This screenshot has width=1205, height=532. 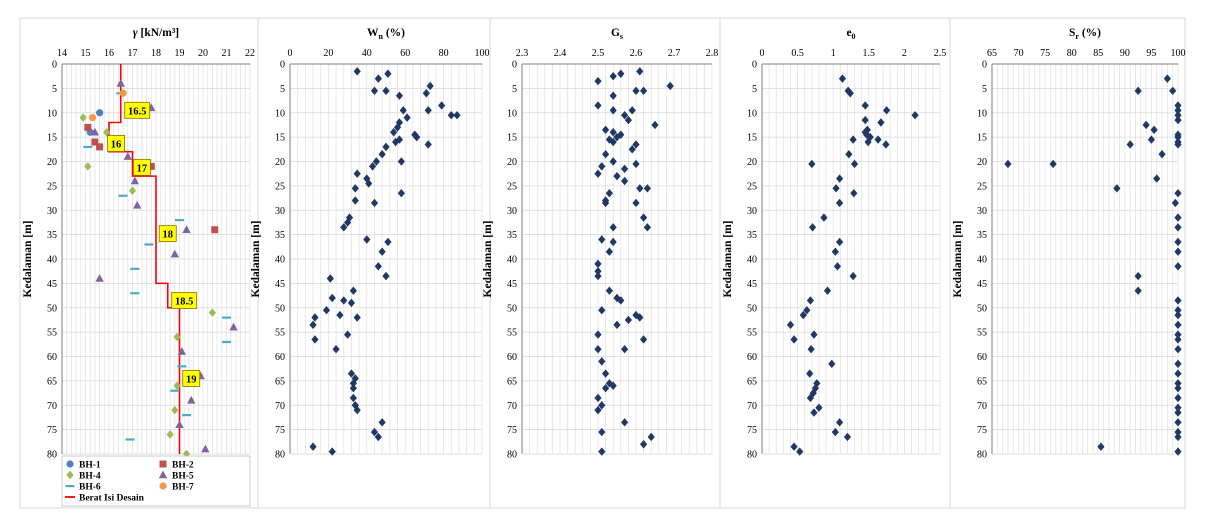 What do you see at coordinates (168, 235) in the screenshot?
I see `design-value-label: 18` at bounding box center [168, 235].